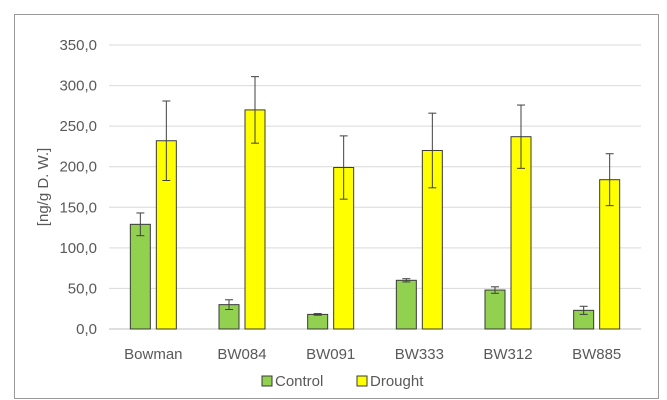 This screenshot has height=400, width=667. What do you see at coordinates (43, 187) in the screenshot?
I see `y-axis-label: [ng/g D. W.]` at bounding box center [43, 187].